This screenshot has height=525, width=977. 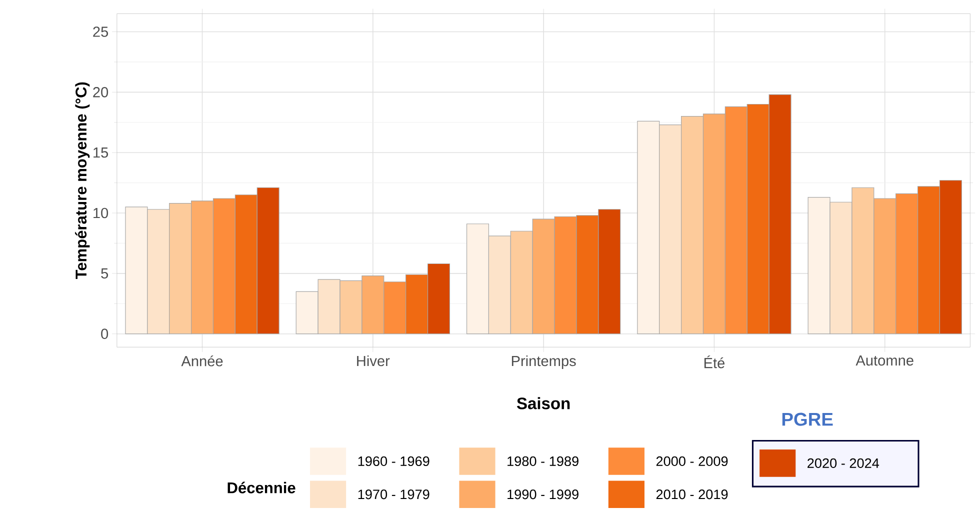 I want to click on y-tick-label: 20, so click(x=100, y=92).